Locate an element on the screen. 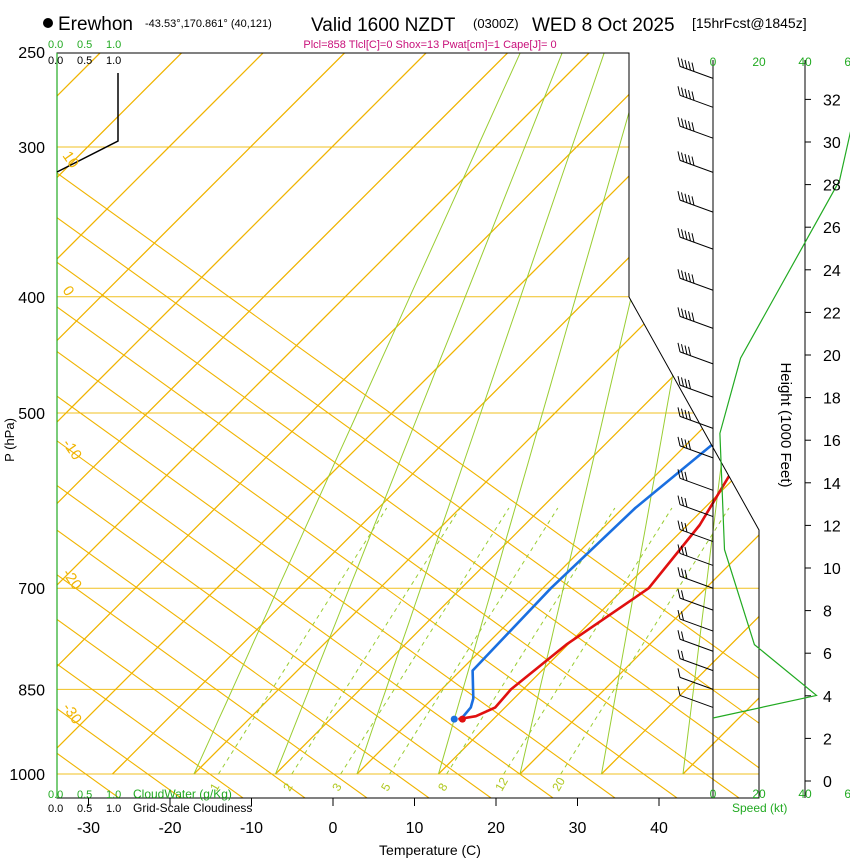 The height and width of the screenshot is (860, 850). y-axis-title: P (hPa) is located at coordinates (9, 440).